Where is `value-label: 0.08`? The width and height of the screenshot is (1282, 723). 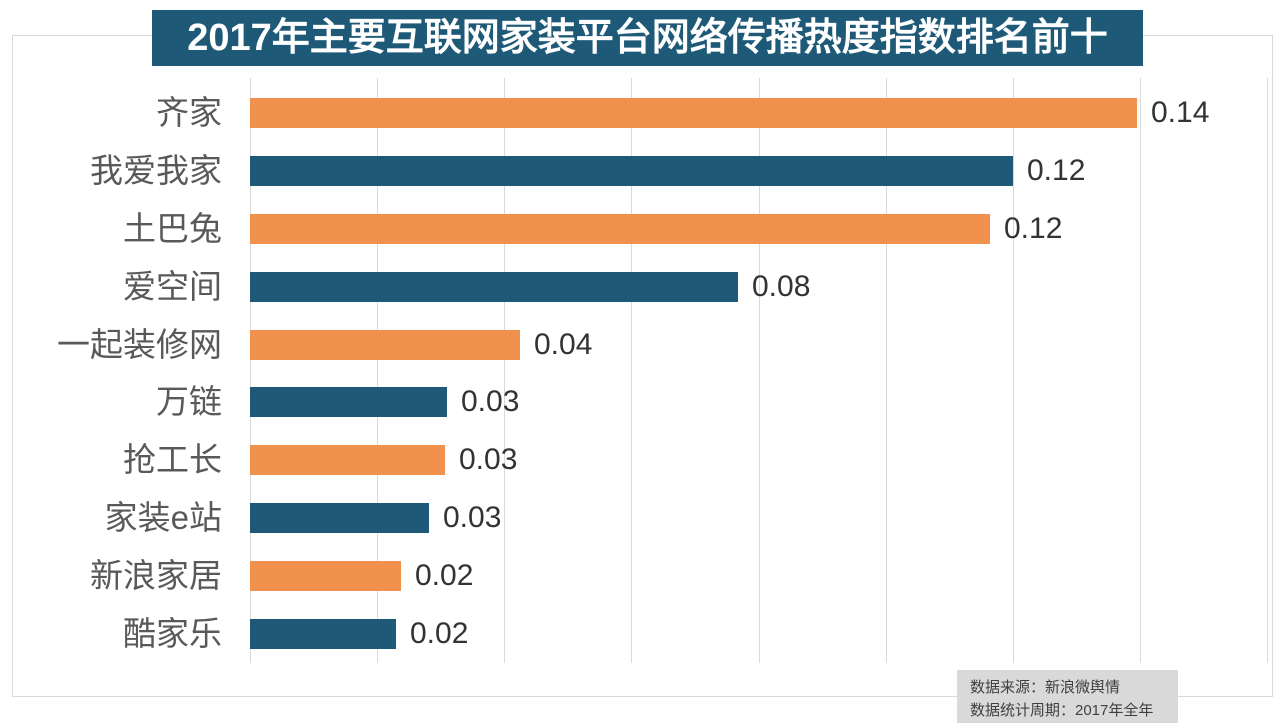
value-label: 0.08 is located at coordinates (781, 286).